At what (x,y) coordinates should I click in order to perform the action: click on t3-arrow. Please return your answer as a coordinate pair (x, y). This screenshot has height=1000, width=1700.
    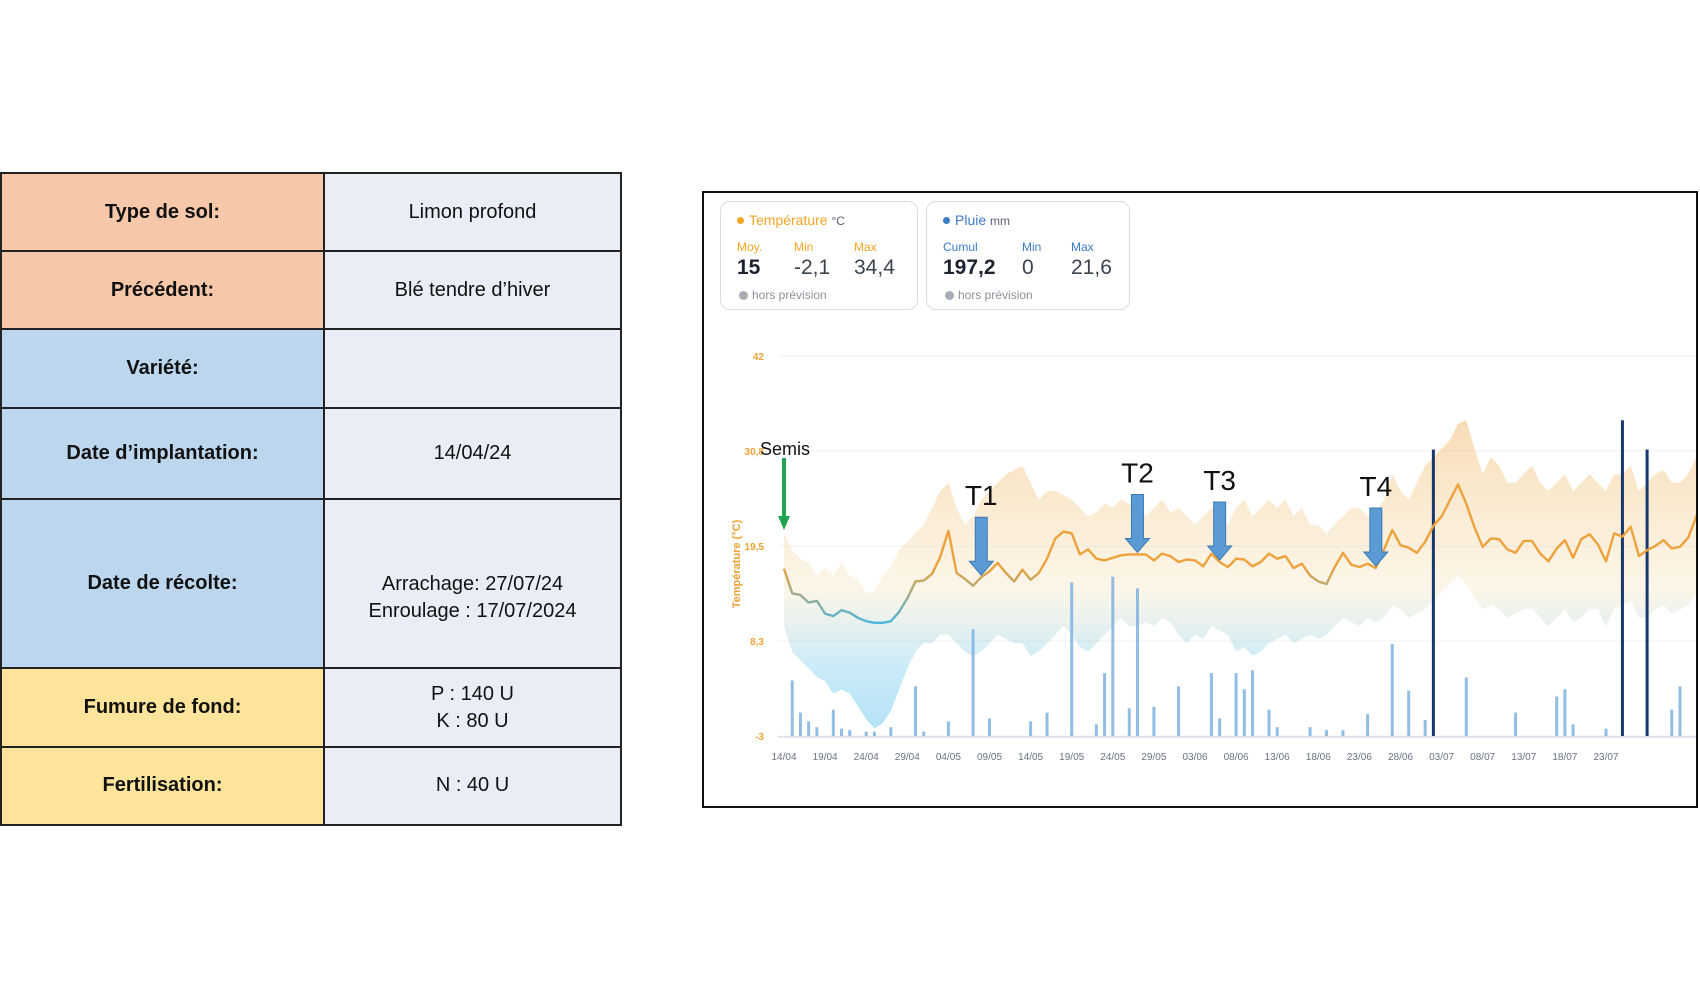
    Looking at the image, I should click on (1219, 531).